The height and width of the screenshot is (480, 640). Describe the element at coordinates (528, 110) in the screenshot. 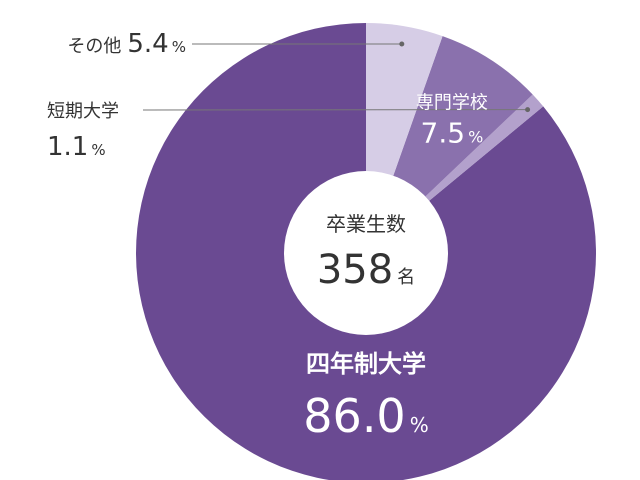

I see `leader-line-2-dot` at that location.